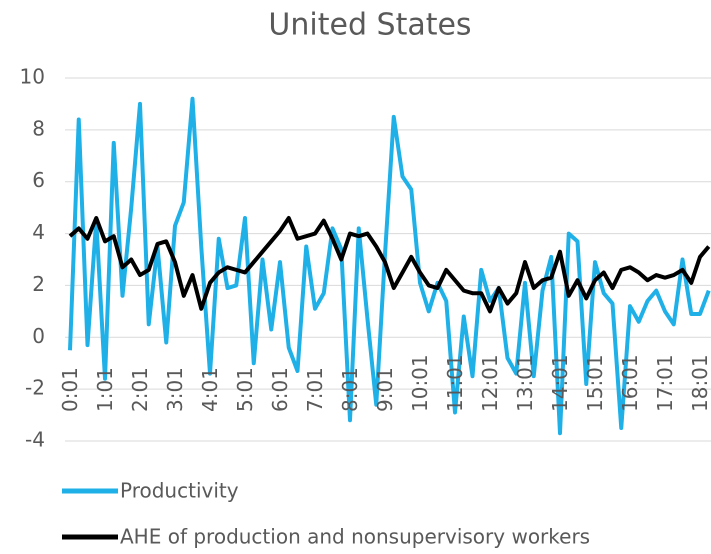  I want to click on y-tick-label: 8, so click(38, 128).